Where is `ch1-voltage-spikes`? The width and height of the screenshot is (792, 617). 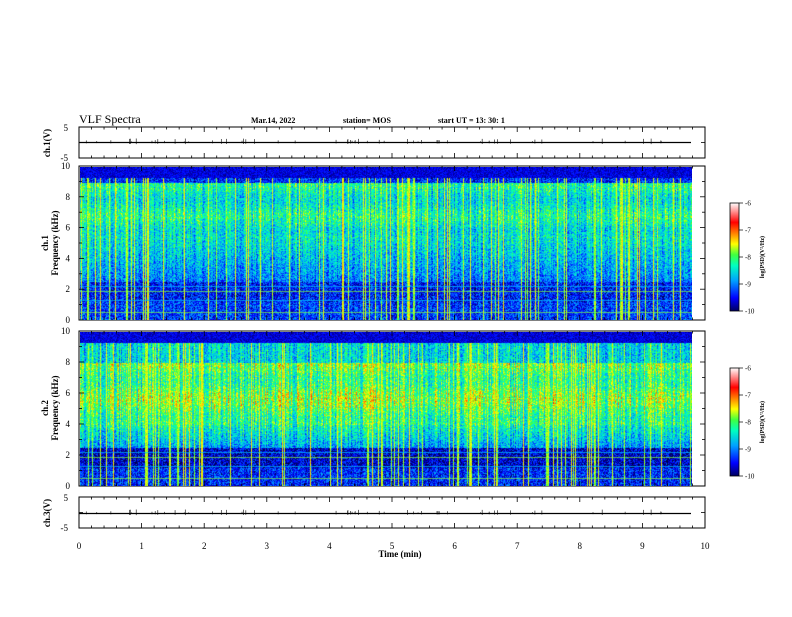
ch1-voltage-spikes is located at coordinates (373, 141).